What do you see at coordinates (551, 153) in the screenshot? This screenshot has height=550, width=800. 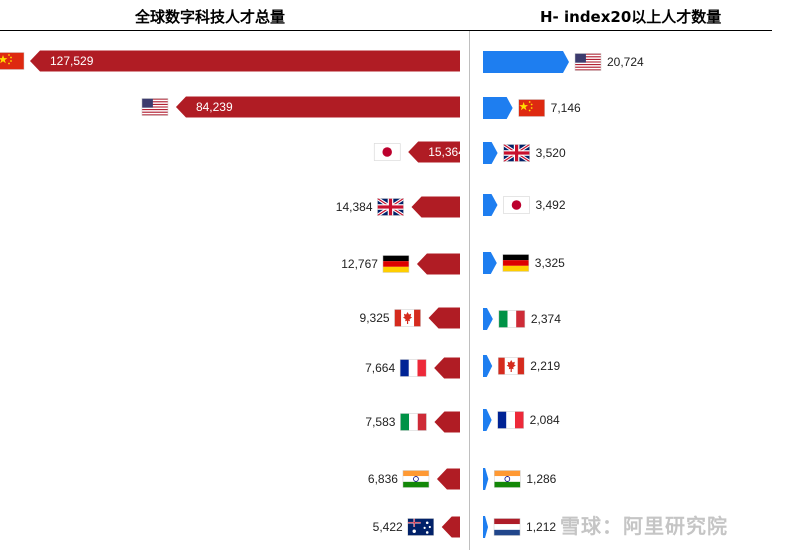 I see `right-value-label-gb: 3,520` at bounding box center [551, 153].